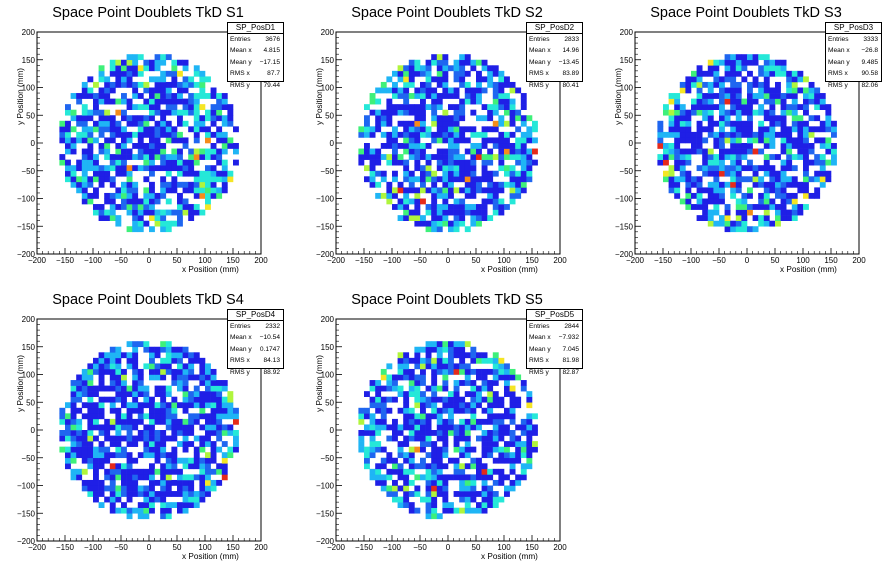 The height and width of the screenshot is (574, 896). Describe the element at coordinates (853, 39) in the screenshot. I see `stats-row-entries: Entries 3333` at that location.